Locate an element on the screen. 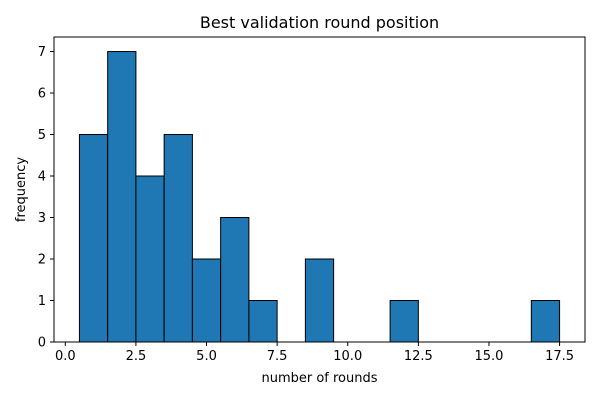 This screenshot has width=600, height=400. x-tick-label: 17.5 is located at coordinates (559, 356).